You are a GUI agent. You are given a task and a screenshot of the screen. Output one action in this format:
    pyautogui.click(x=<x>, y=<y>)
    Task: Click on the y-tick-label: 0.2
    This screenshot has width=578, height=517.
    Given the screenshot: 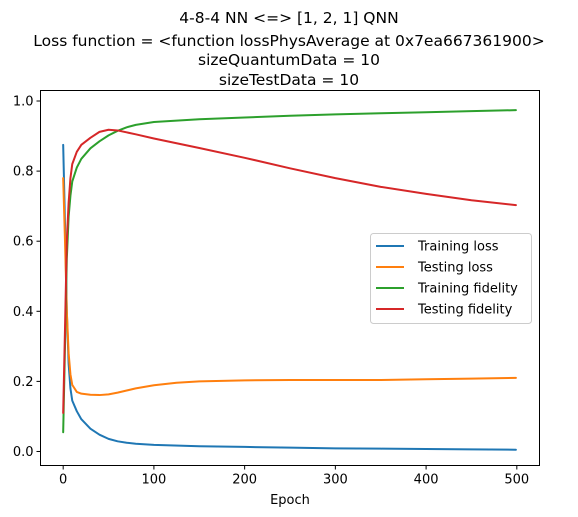 What is the action you would take?
    pyautogui.click(x=23, y=382)
    